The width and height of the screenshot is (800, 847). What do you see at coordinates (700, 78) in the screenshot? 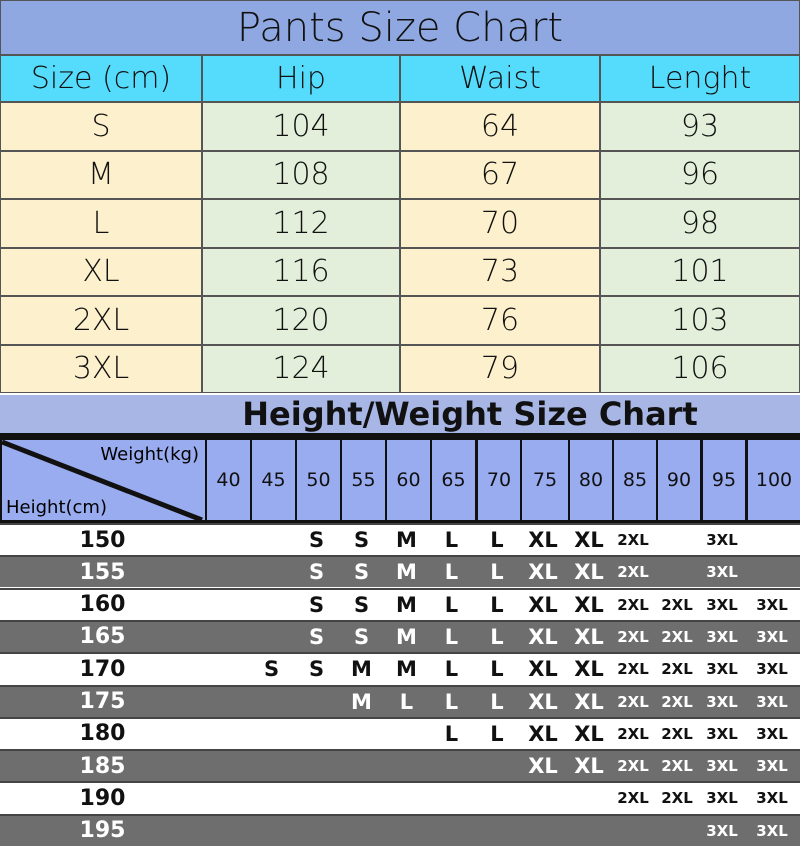
I see `column-header: Lenght` at bounding box center [700, 78].